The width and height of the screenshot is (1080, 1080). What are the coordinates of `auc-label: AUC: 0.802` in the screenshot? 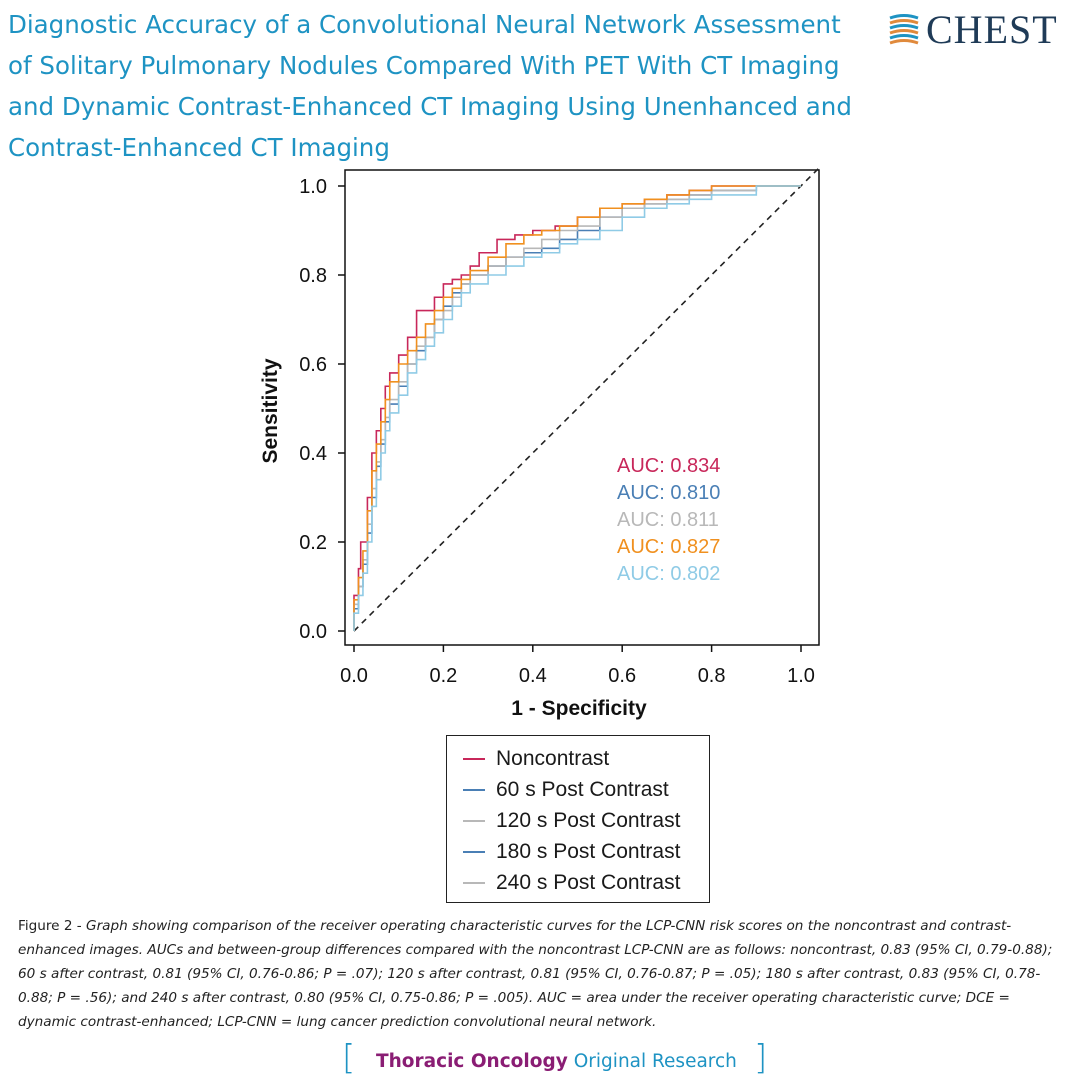 It's located at (668, 574).